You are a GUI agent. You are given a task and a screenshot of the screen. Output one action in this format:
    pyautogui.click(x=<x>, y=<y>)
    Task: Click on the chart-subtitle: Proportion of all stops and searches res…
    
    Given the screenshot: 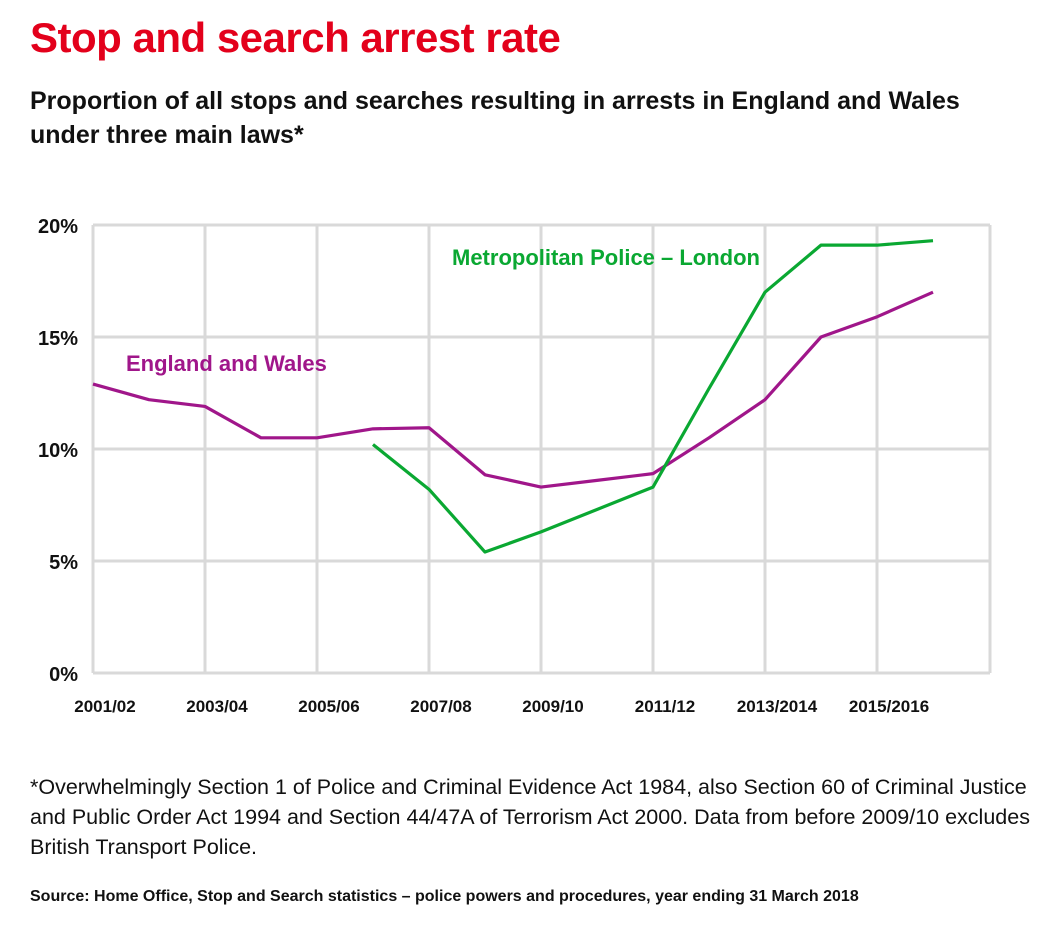 What is the action you would take?
    pyautogui.click(x=495, y=118)
    